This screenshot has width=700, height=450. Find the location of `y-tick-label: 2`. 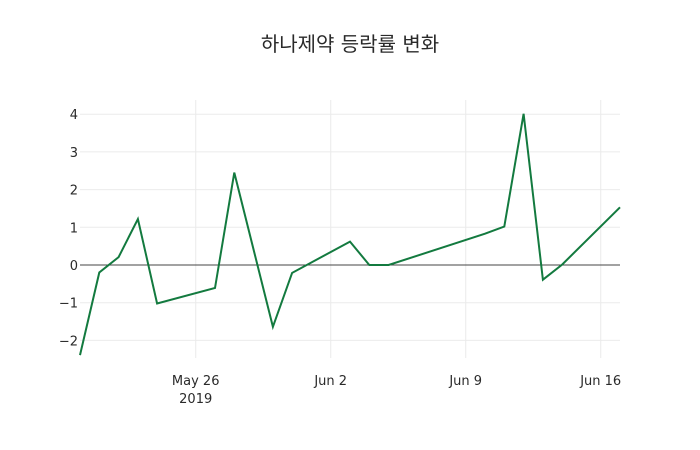

y-tick-label: 2 is located at coordinates (74, 191).